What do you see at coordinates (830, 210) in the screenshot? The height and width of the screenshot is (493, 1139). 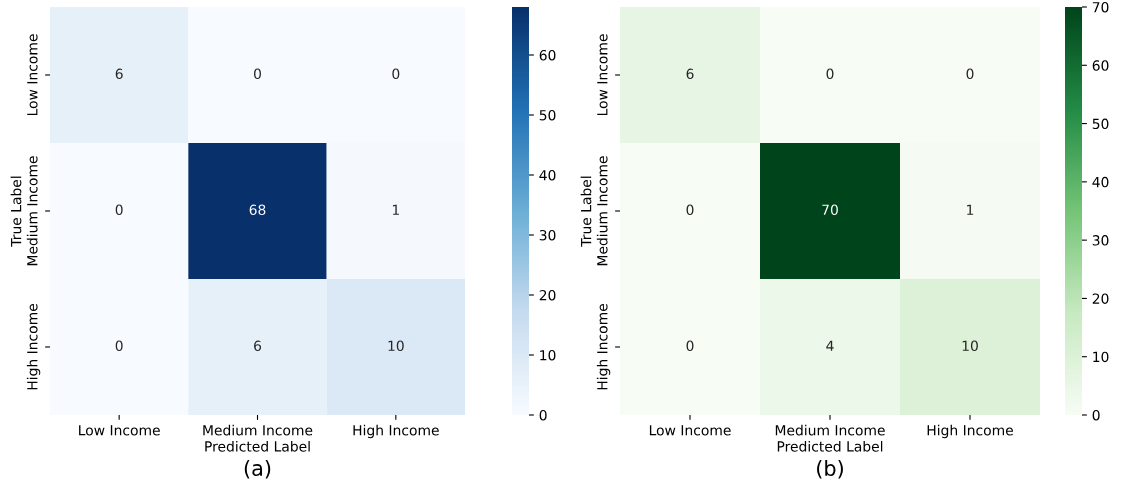 I see `data-label: 70` at bounding box center [830, 210].